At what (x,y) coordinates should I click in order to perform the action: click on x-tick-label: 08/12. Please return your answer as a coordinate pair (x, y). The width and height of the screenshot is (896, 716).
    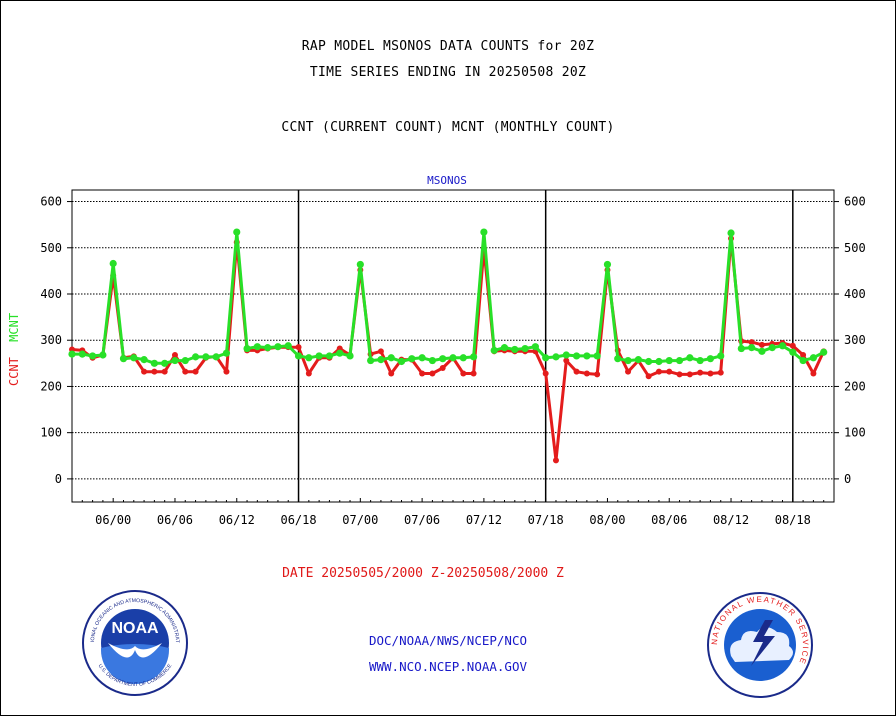
    Looking at the image, I should click on (731, 520).